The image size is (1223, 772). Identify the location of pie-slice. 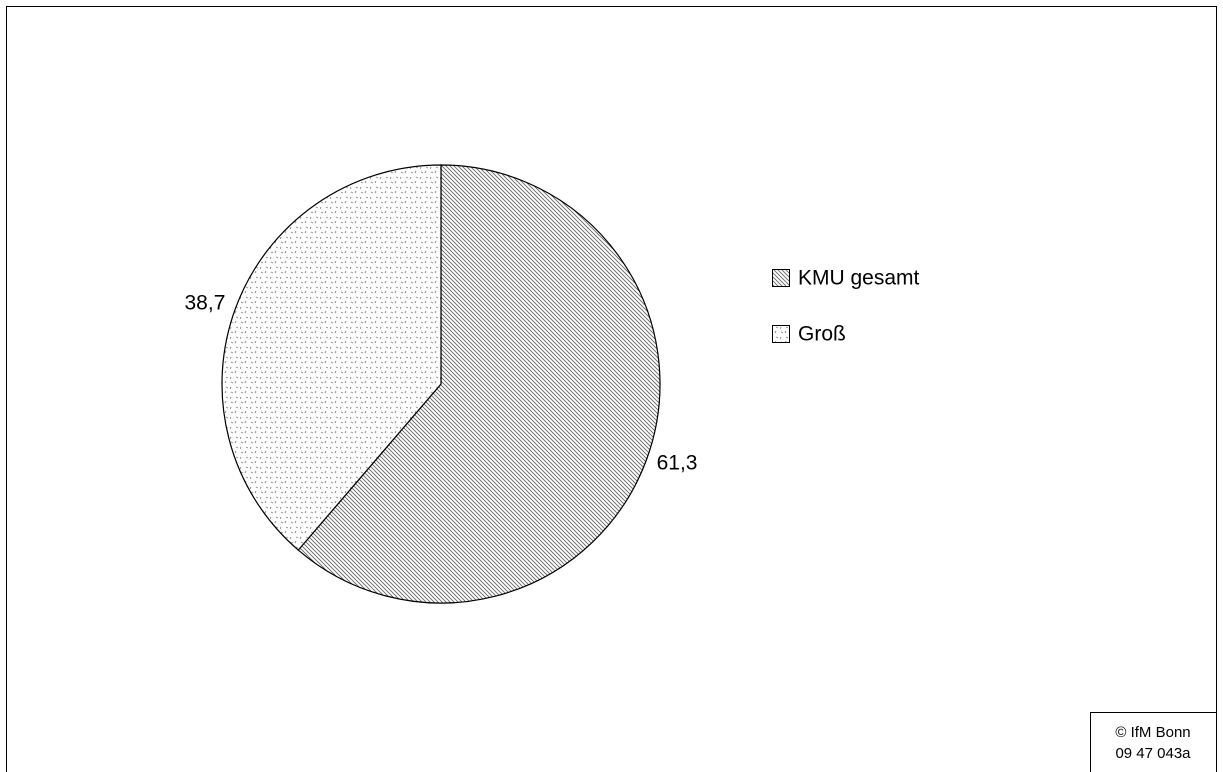
(331, 357).